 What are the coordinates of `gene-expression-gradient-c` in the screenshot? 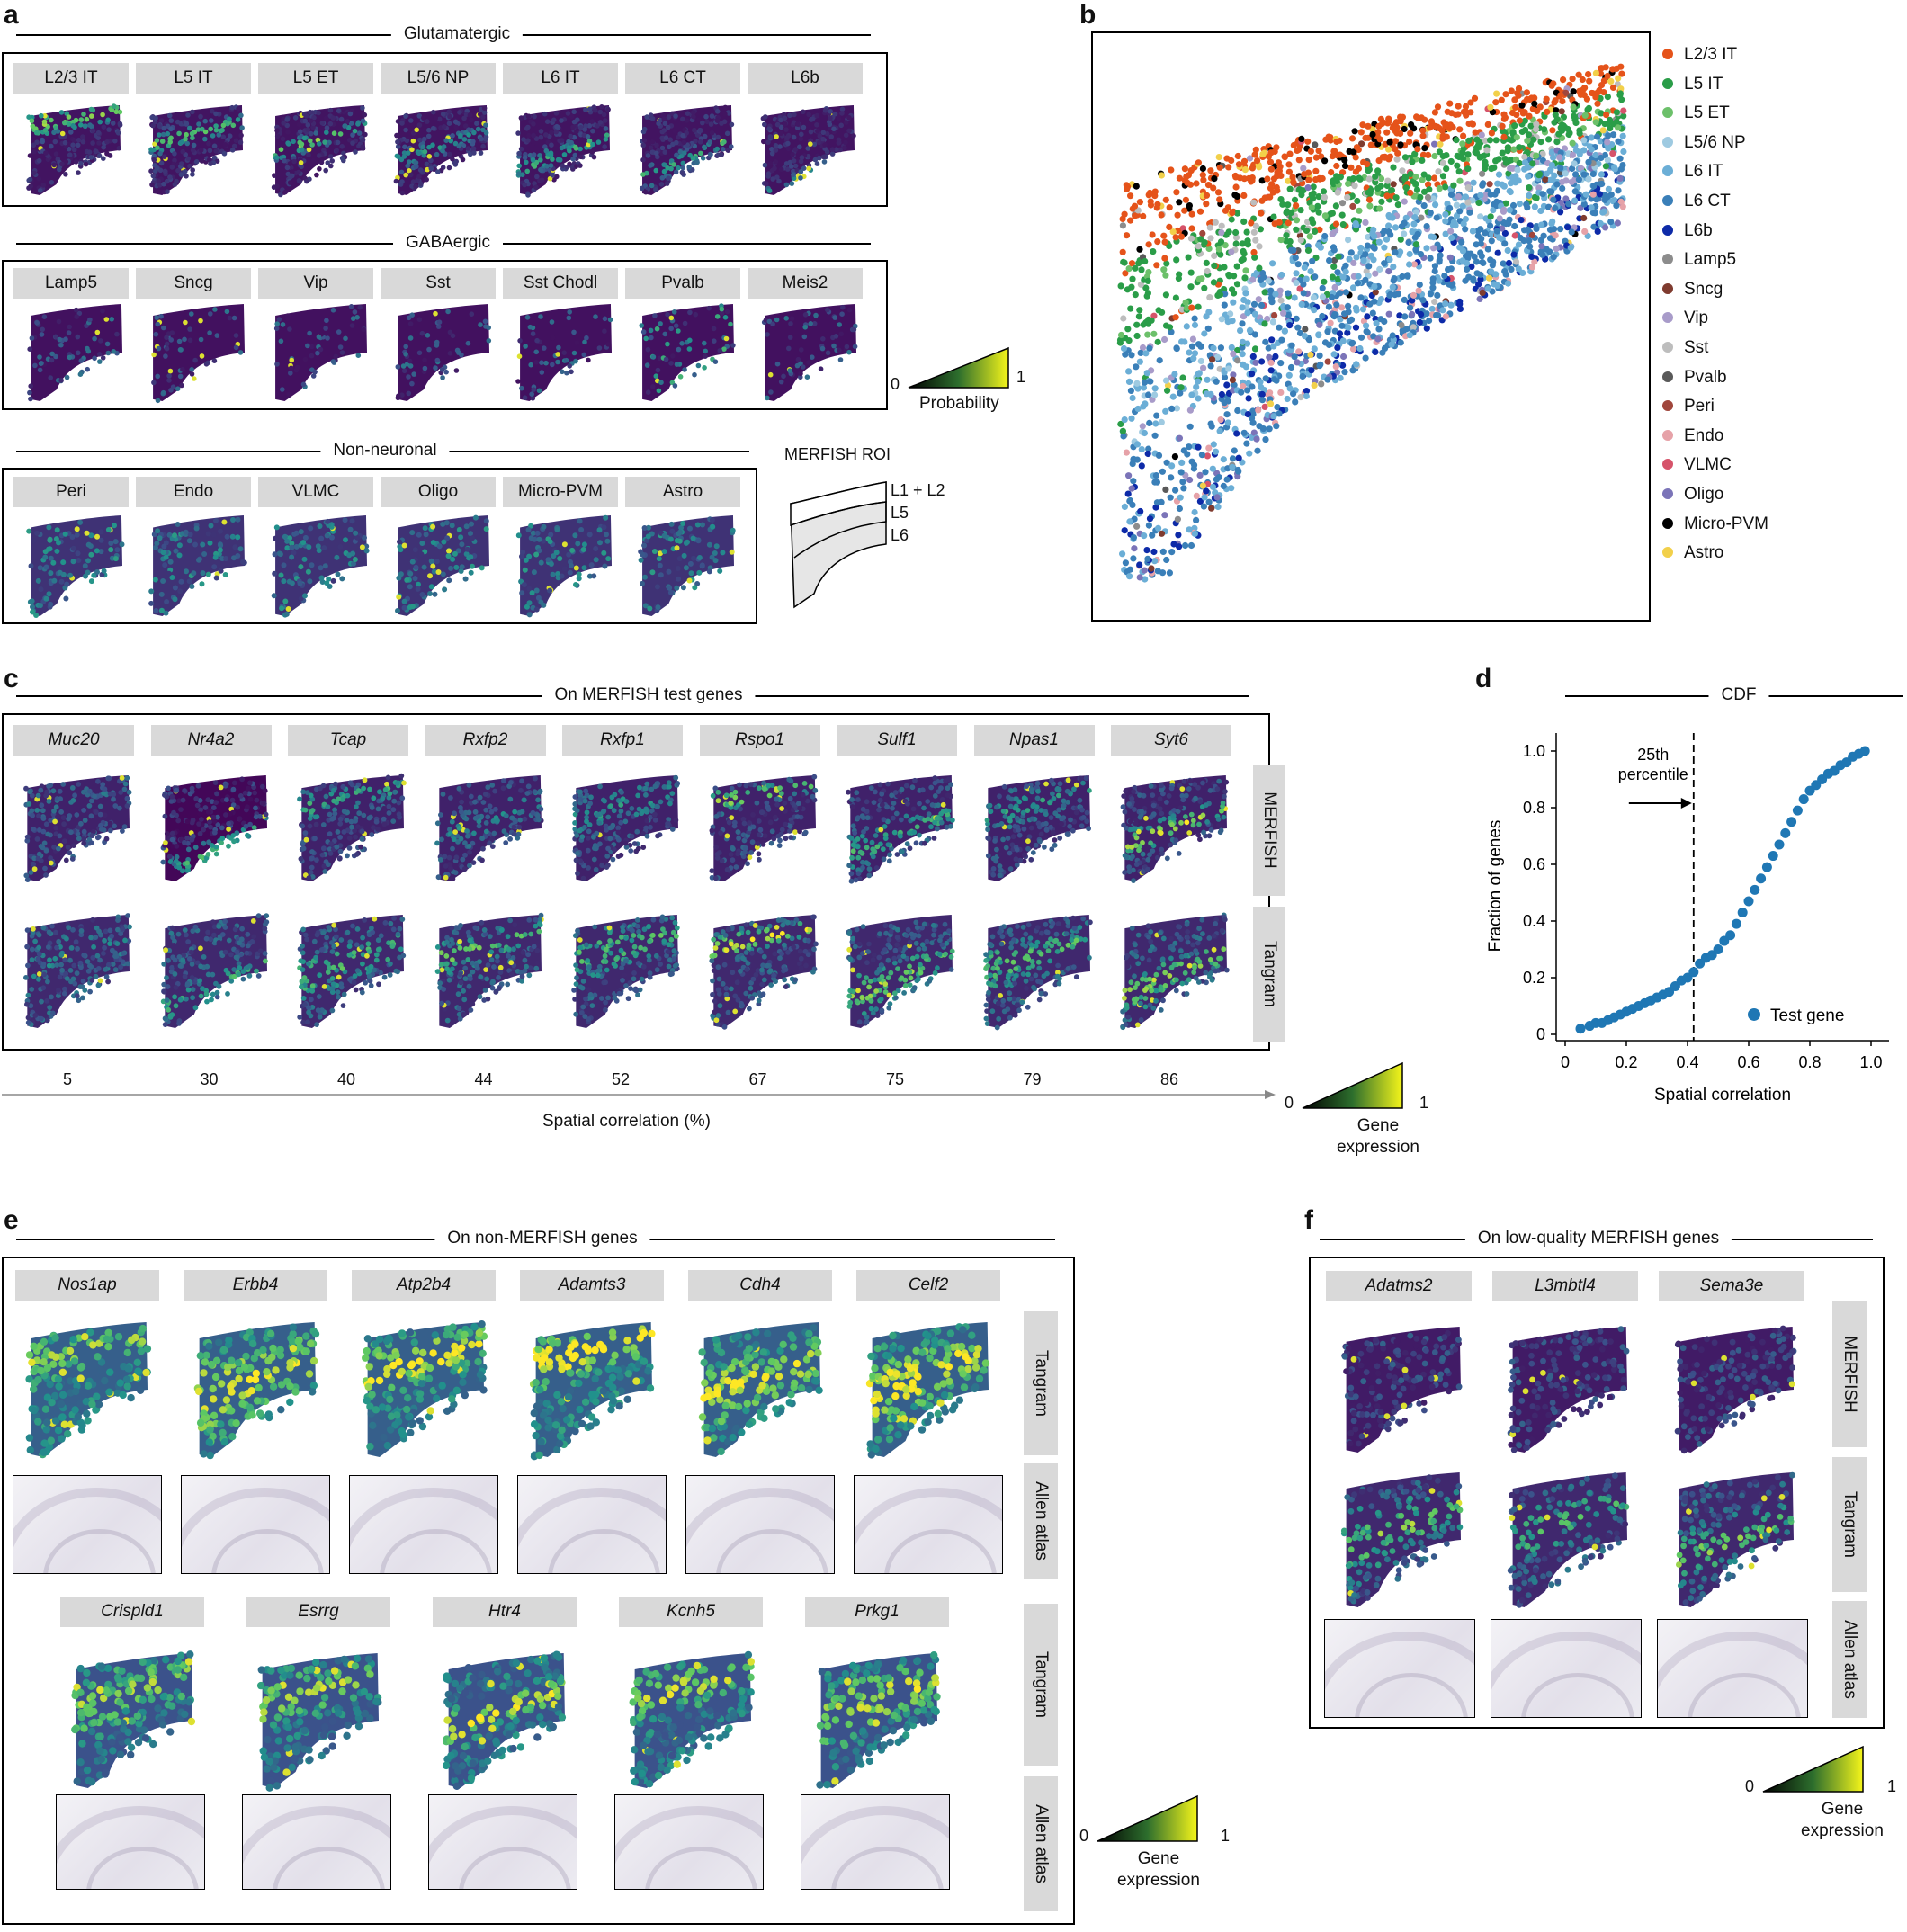 It's located at (1352, 1085).